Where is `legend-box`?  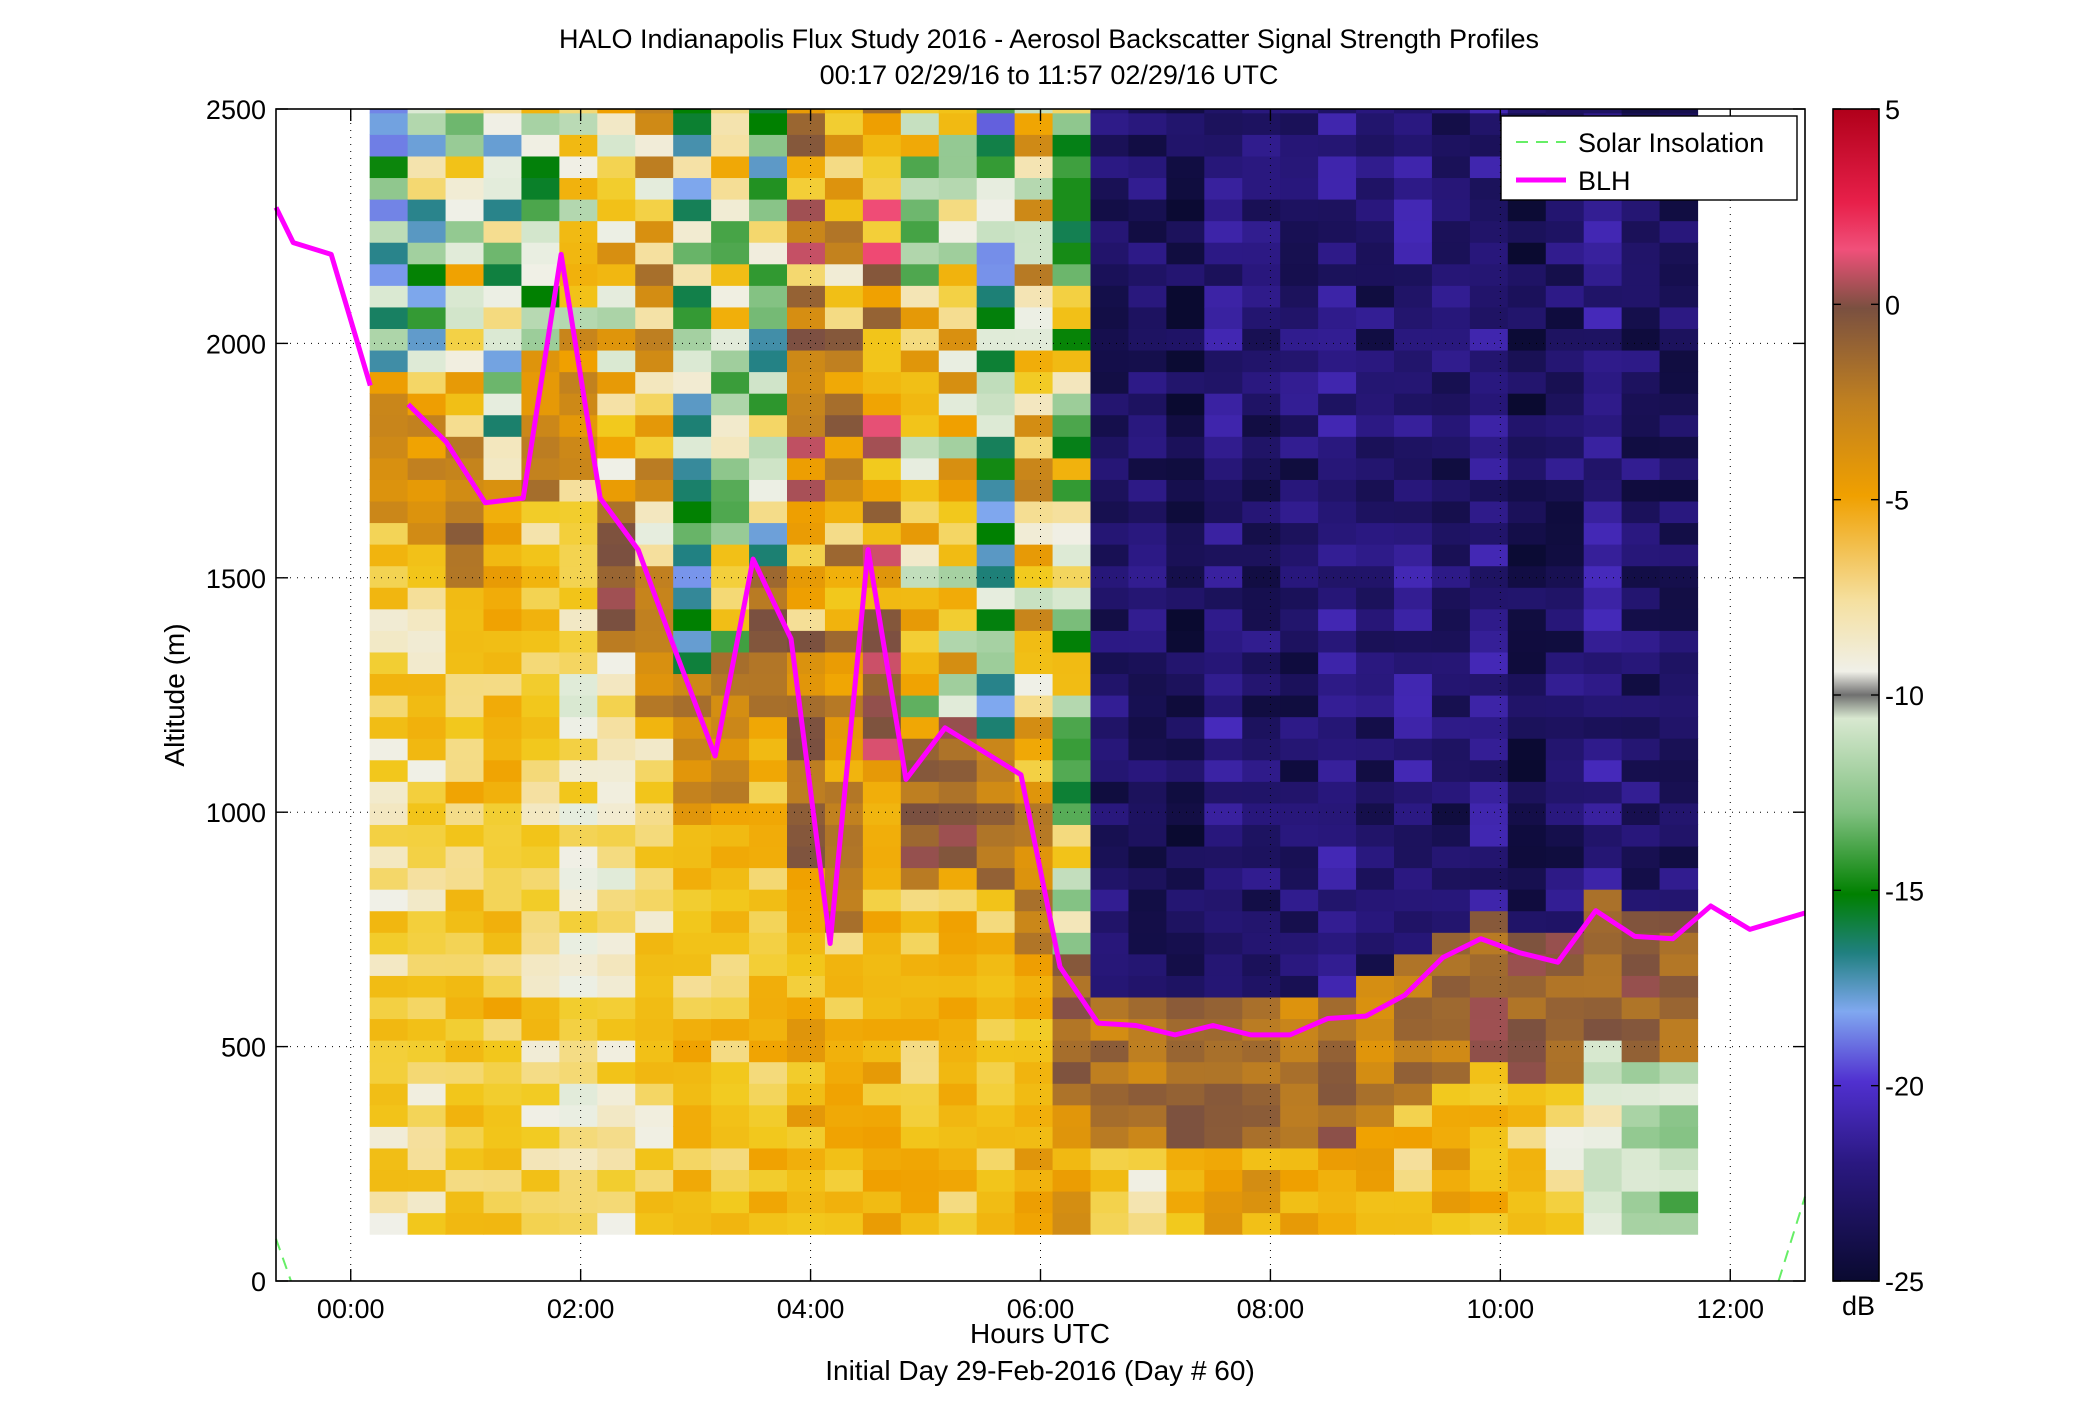 legend-box is located at coordinates (1649, 158).